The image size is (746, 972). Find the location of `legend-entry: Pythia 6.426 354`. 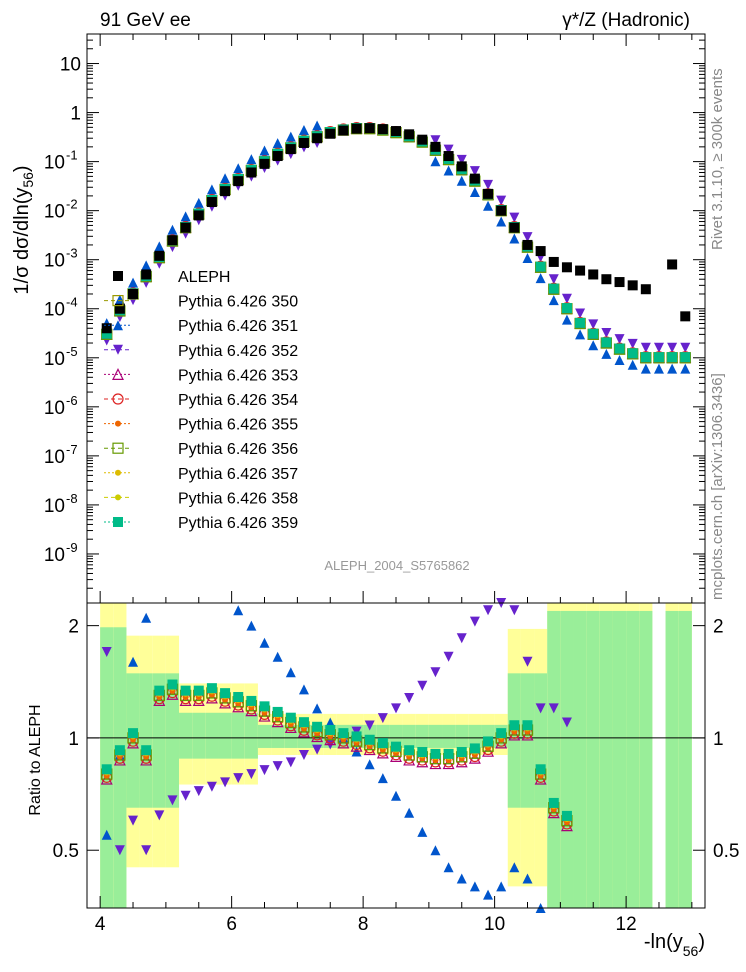

legend-entry: Pythia 6.426 354 is located at coordinates (201, 400).